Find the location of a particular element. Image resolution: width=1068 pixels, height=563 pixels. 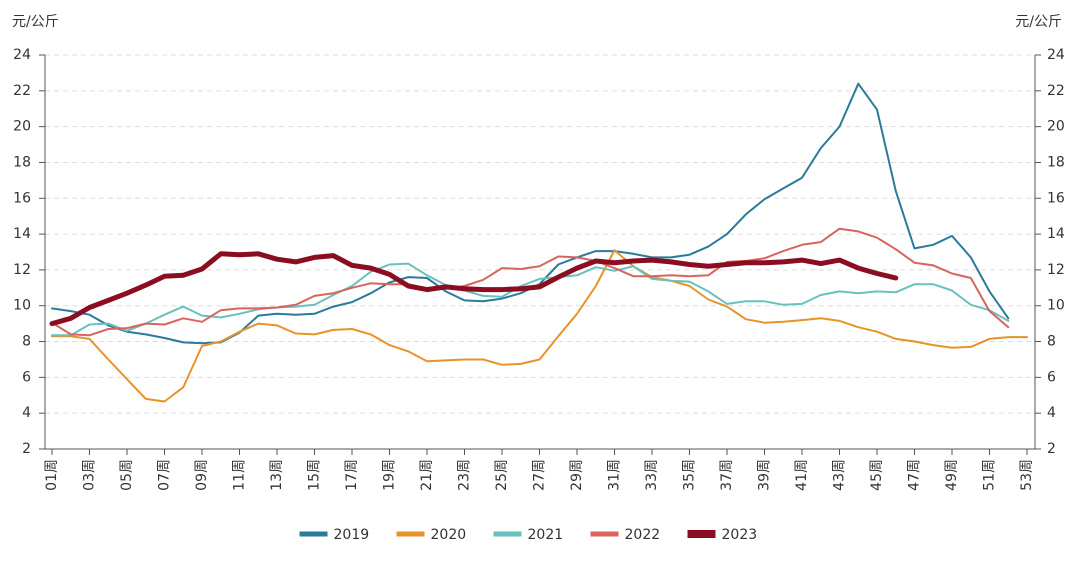

y2-axis-label: 元/公斤 is located at coordinates (1038, 22).